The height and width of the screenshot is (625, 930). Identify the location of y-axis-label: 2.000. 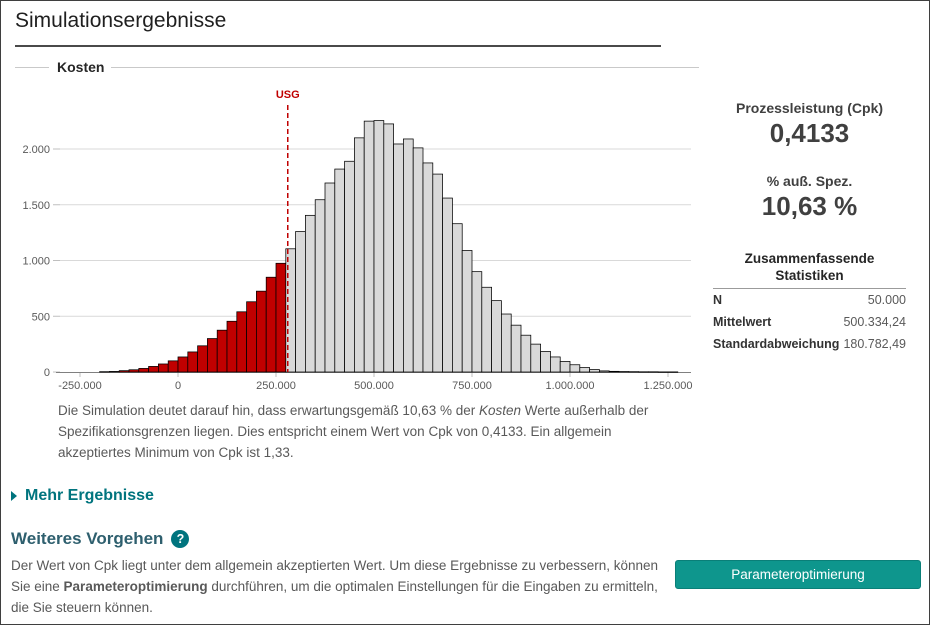
(36, 150).